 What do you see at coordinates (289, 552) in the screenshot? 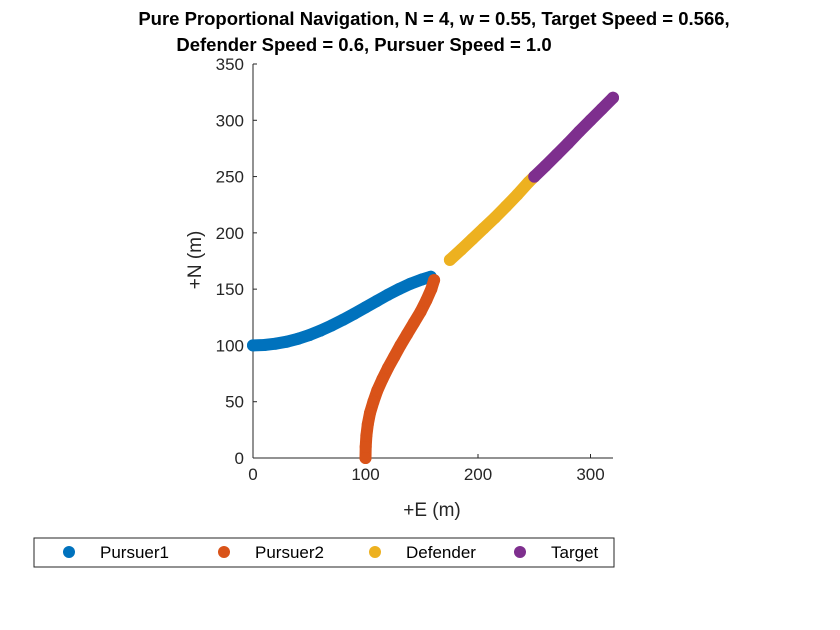
I see `legend-label-pursuer2: Pursuer2` at bounding box center [289, 552].